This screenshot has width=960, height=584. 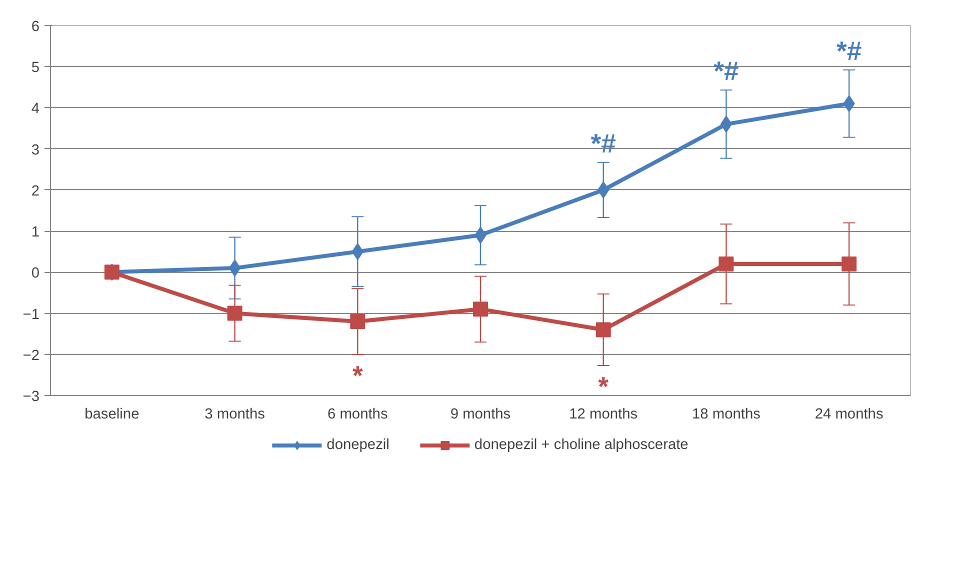 I want to click on x-tick-label: 9 months, so click(x=480, y=414).